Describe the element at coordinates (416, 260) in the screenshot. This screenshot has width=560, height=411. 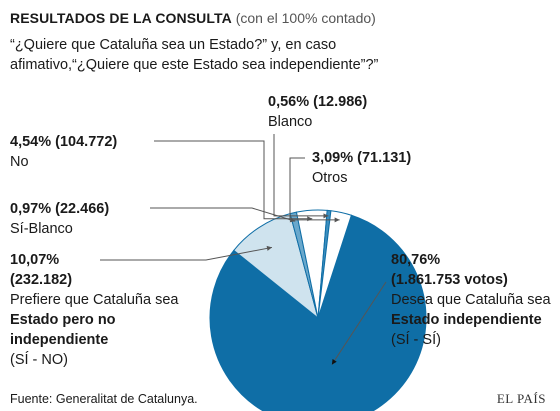
I see `label-si-si-value: 80,76%` at that location.